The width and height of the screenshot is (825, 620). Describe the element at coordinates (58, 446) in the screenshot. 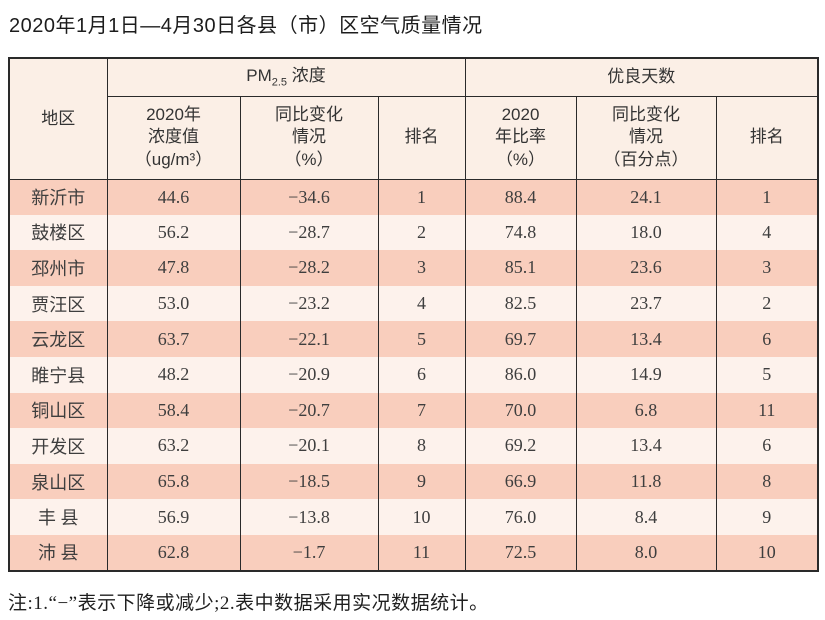

I see `cell-region: 开发区` at that location.